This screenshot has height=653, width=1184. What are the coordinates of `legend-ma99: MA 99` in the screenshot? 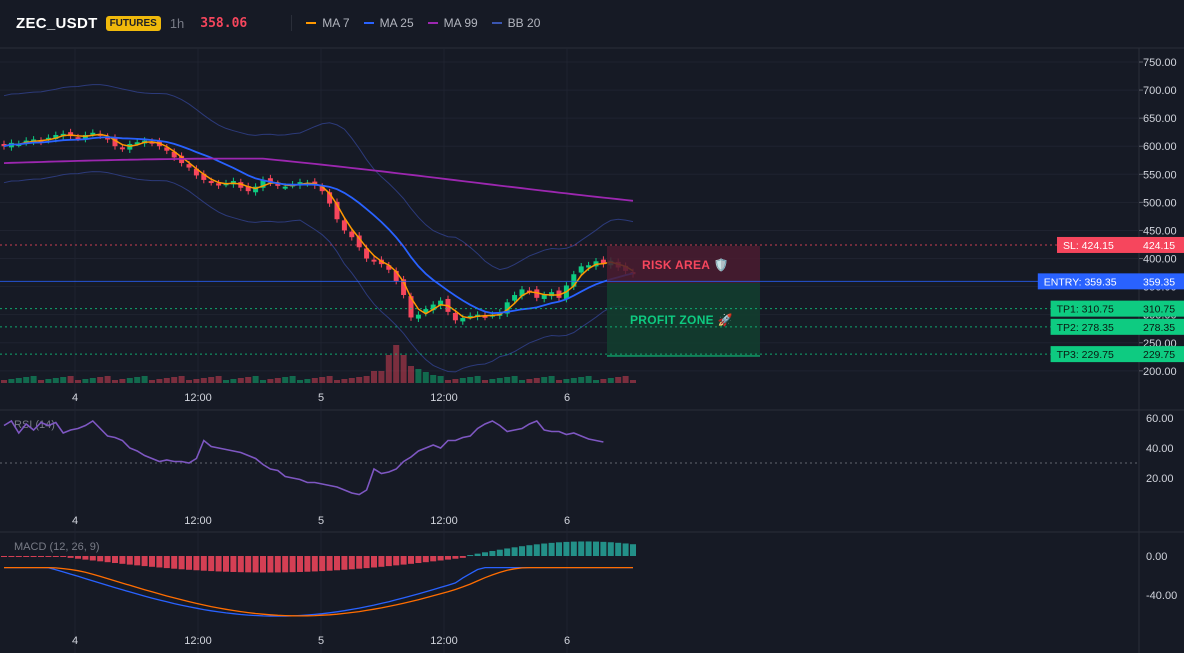 It's located at (452, 23).